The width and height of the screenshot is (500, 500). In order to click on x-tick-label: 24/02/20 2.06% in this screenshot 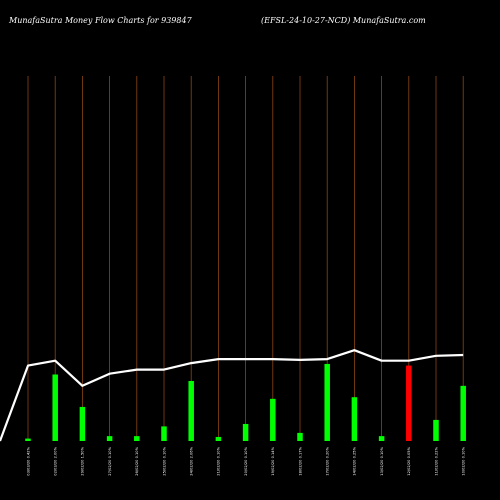, I will do `click(192, 460)`.